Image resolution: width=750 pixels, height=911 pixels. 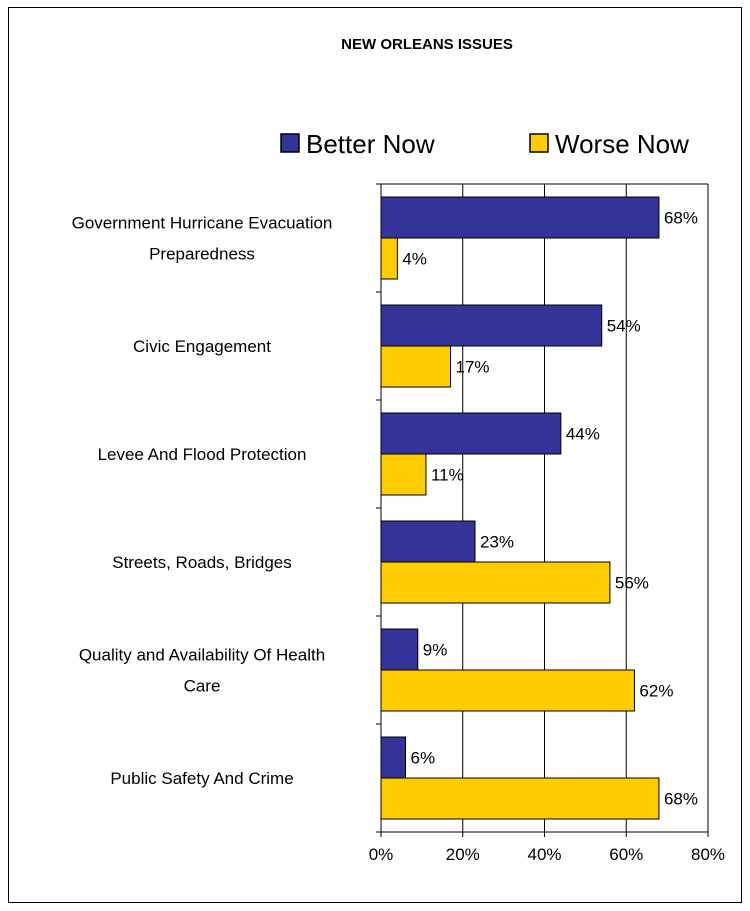 I want to click on data-label: 62%, so click(x=656, y=691).